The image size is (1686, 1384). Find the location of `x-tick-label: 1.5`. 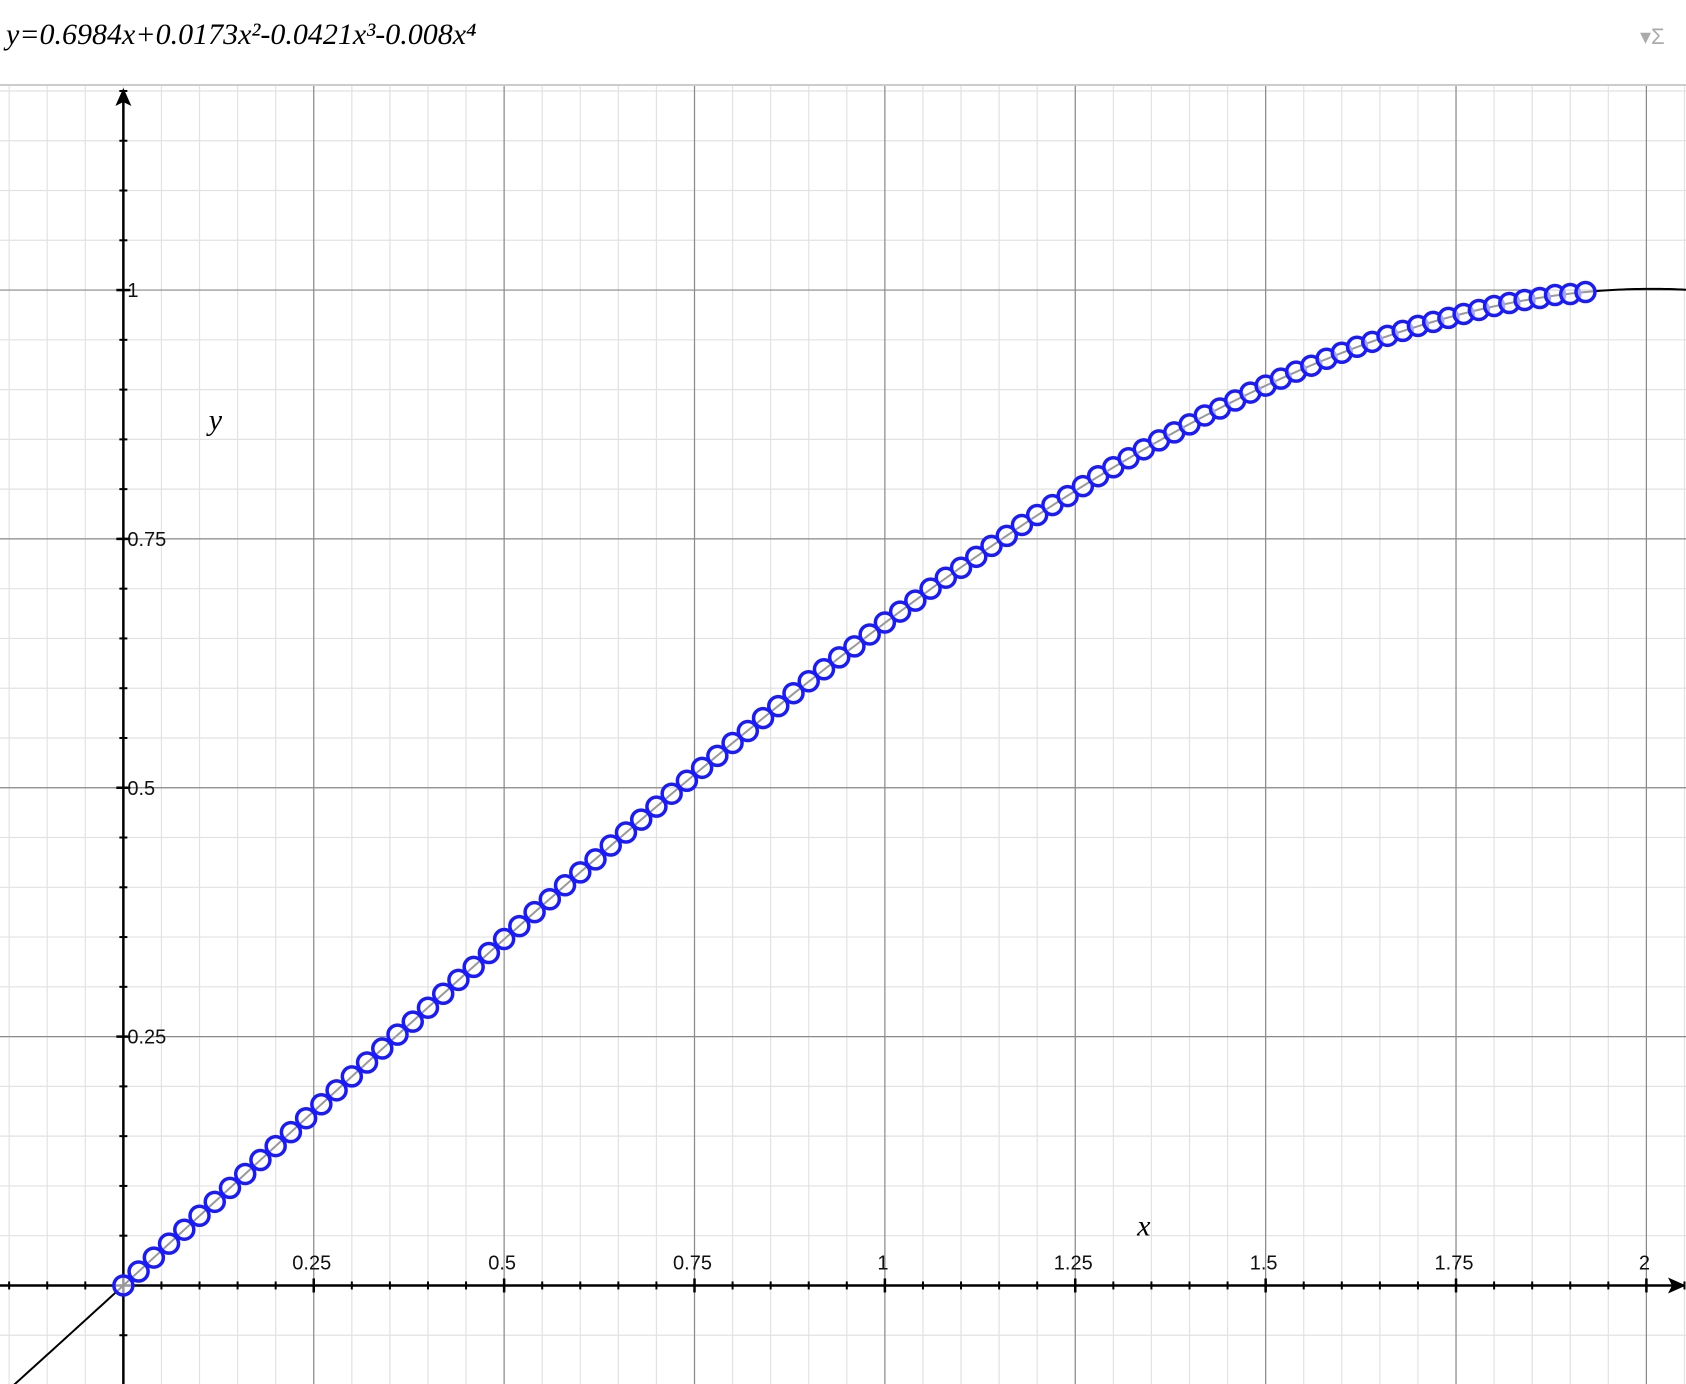

x-tick-label: 1.5 is located at coordinates (1264, 1263).